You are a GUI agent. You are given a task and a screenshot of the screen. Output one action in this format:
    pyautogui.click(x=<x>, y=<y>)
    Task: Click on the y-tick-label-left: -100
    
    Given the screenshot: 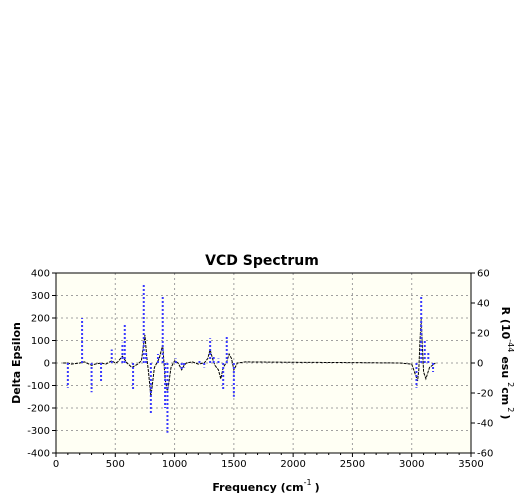 What is the action you would take?
    pyautogui.click(x=38, y=386)
    